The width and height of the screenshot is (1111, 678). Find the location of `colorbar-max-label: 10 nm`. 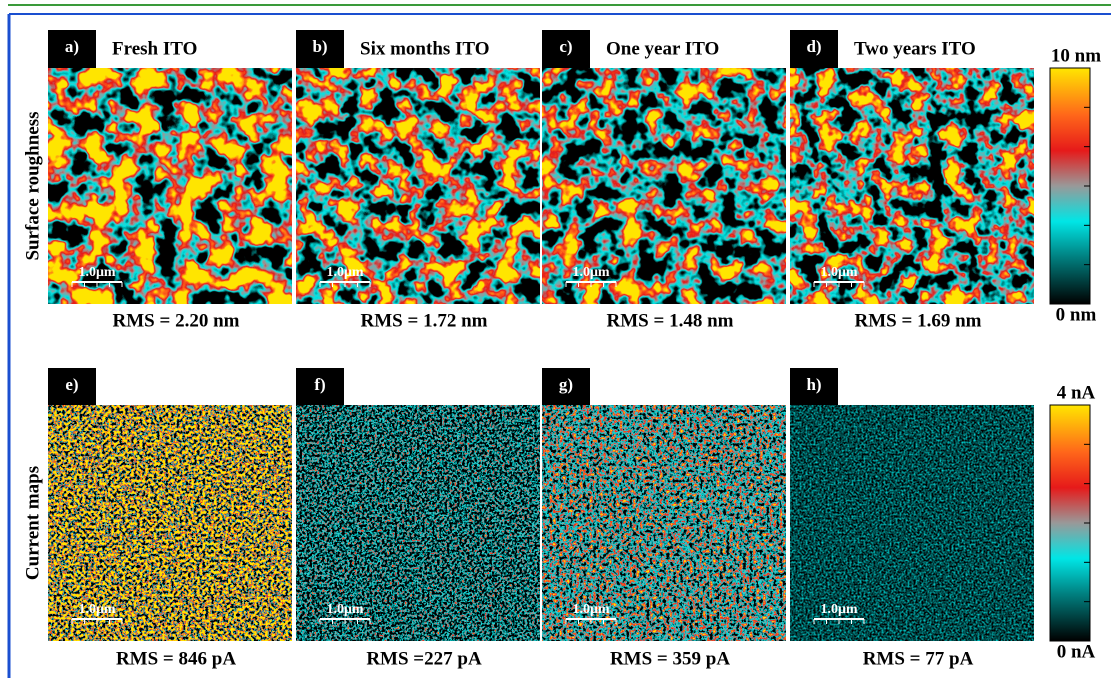

colorbar-max-label: 10 nm is located at coordinates (1076, 55).